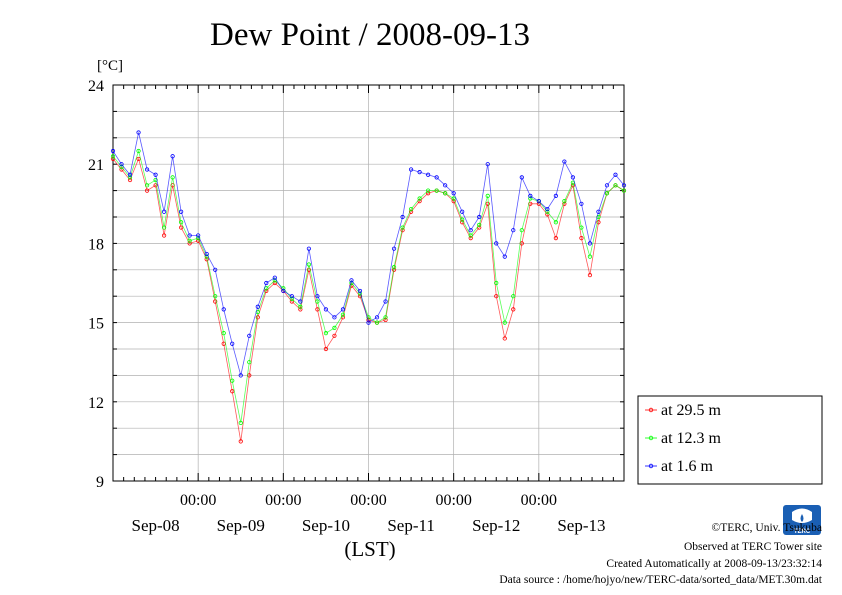 The image size is (842, 595). I want to click on date-label: Sep-10, so click(326, 525).